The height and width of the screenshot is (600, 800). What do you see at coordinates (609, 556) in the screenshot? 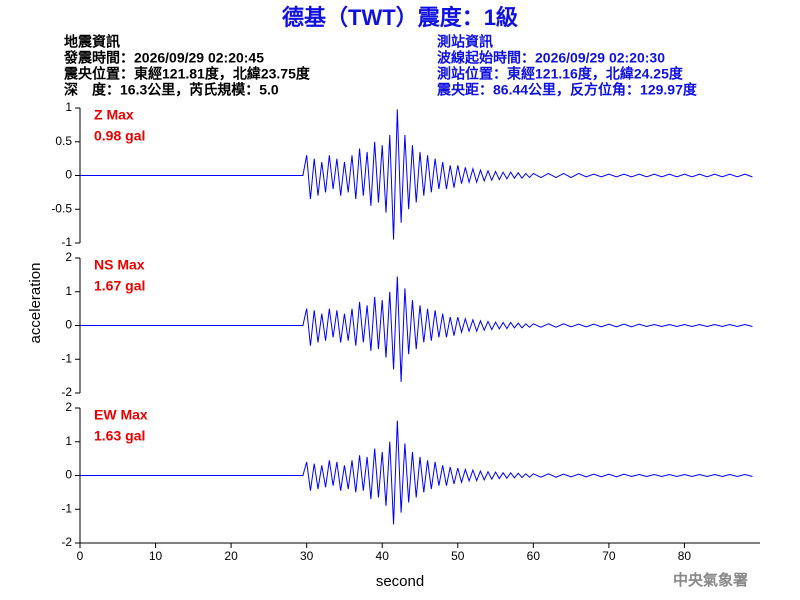
I see `x-tick-label: 70` at bounding box center [609, 556].